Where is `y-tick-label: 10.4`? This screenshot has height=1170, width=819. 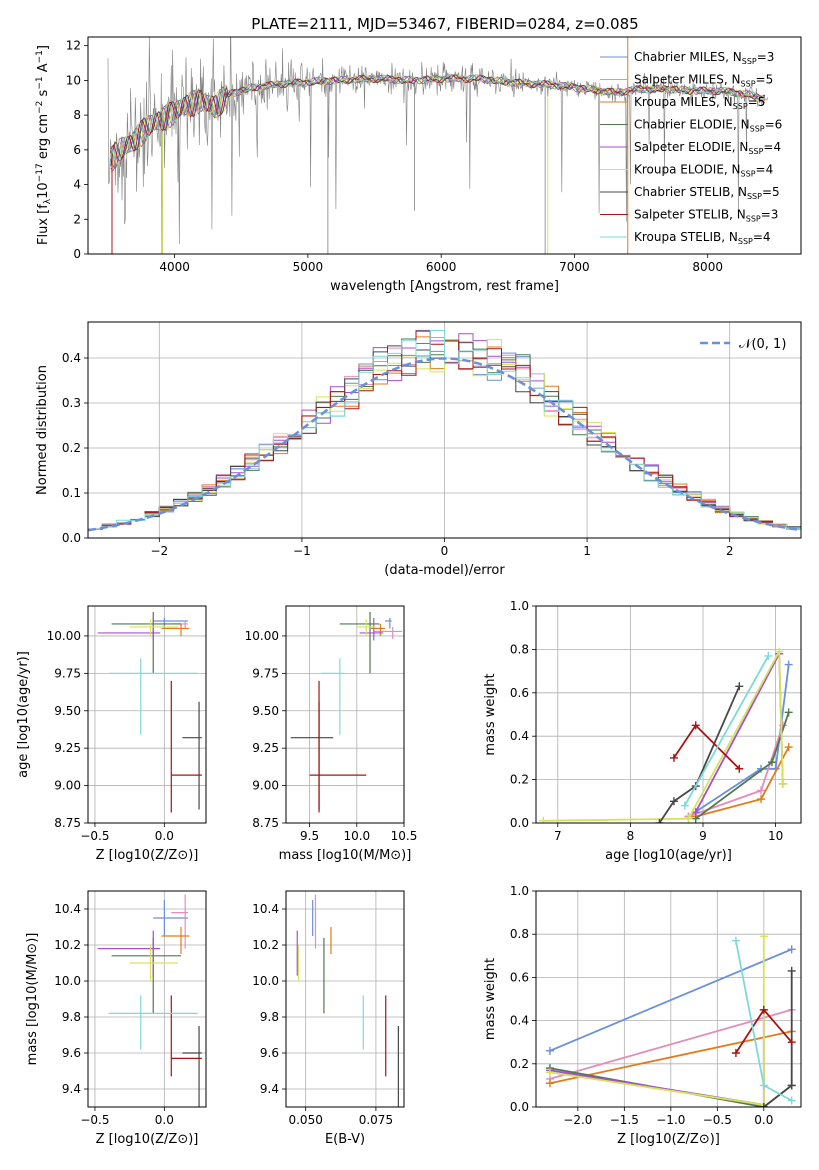
y-tick-label: 10.4 is located at coordinates (67, 909).